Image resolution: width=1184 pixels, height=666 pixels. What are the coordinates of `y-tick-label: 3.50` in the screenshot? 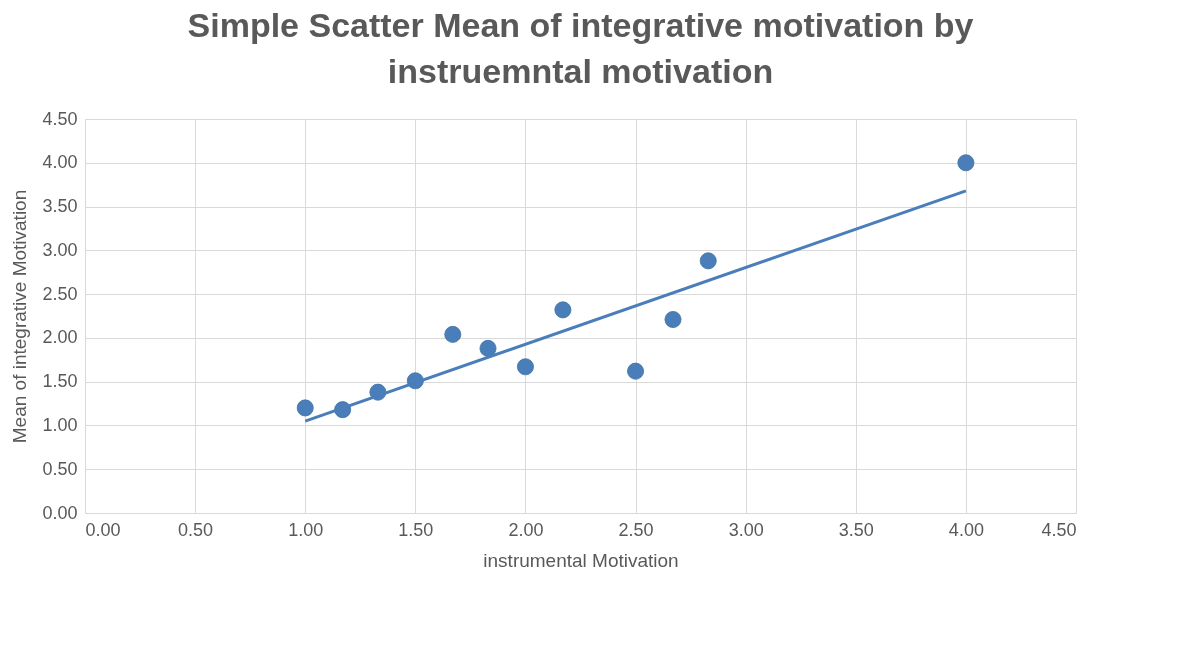 It's located at (60, 206).